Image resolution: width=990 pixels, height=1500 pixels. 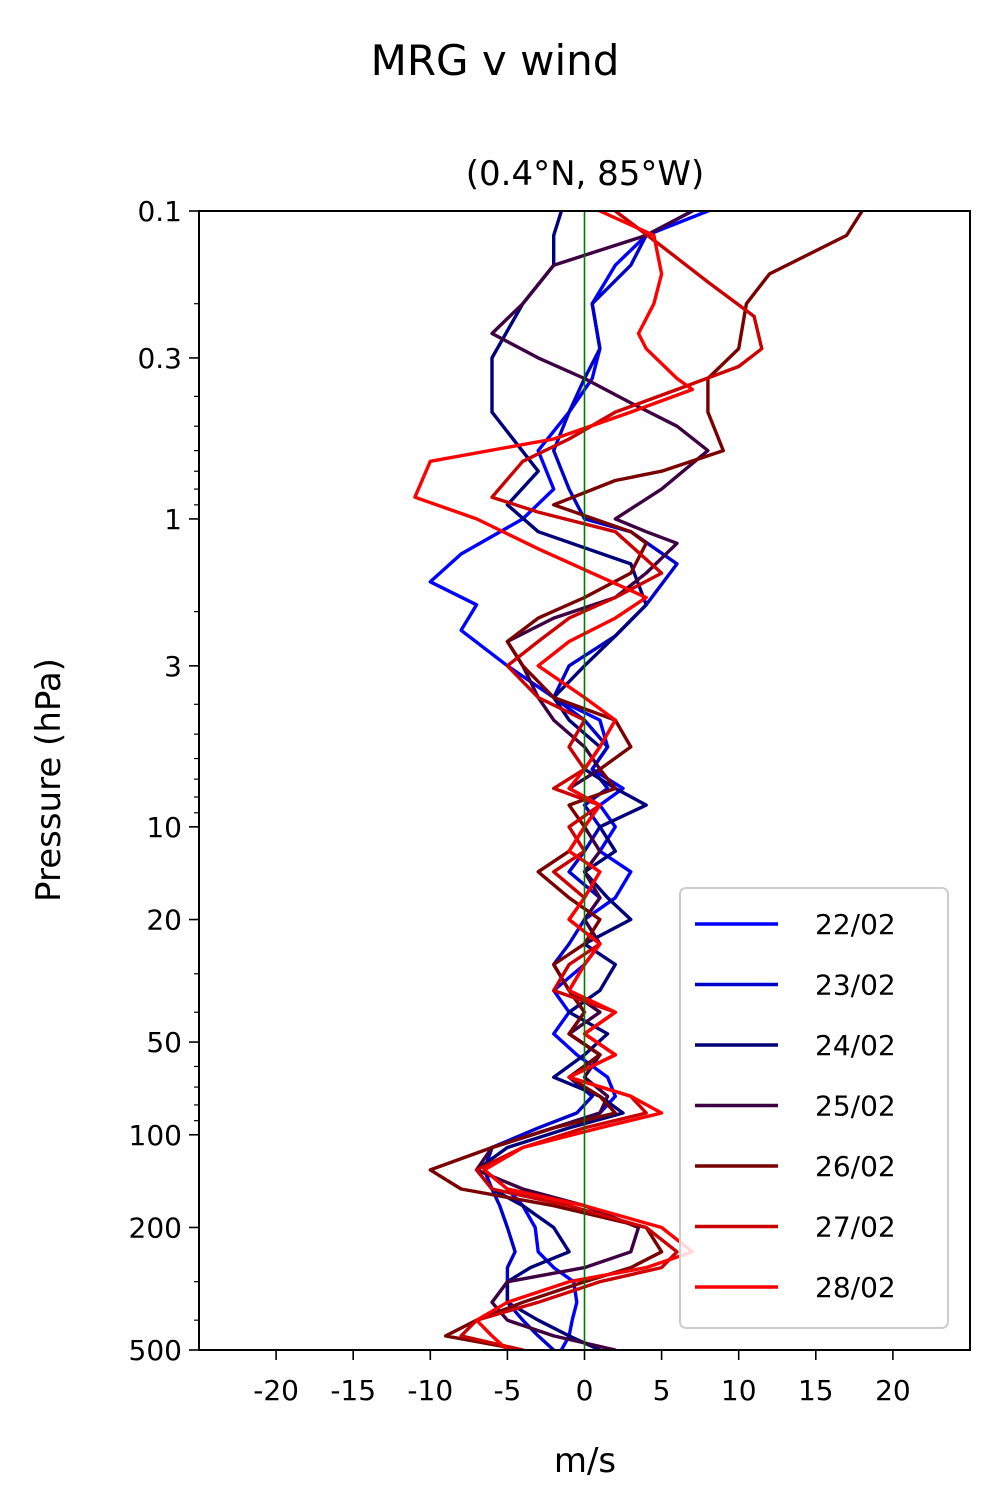 What do you see at coordinates (164, 920) in the screenshot?
I see `y-tick-label: 20` at bounding box center [164, 920].